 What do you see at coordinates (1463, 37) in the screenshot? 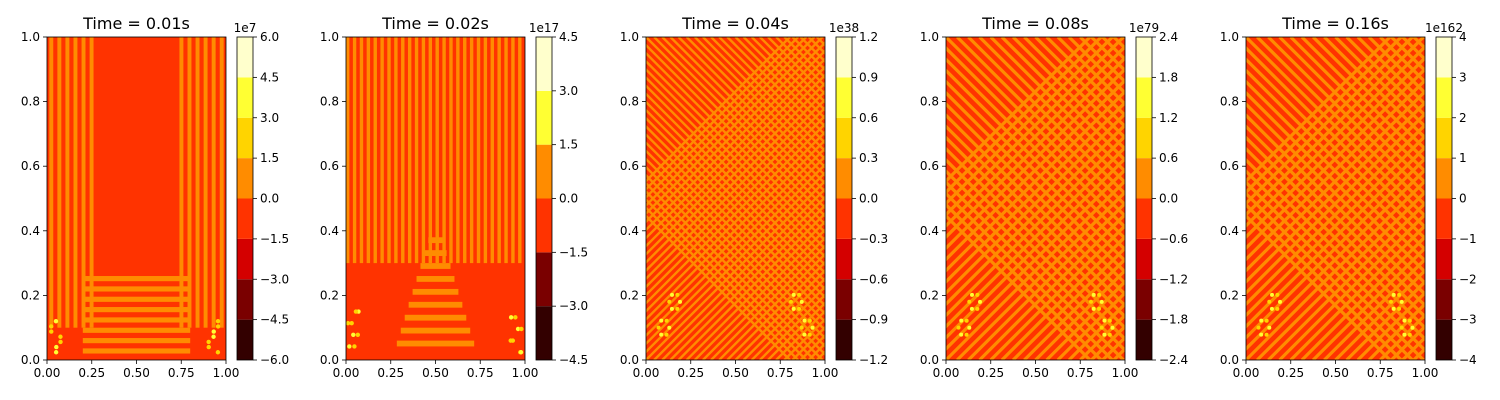
I see `colorbar-tick-label: 4` at bounding box center [1463, 37].